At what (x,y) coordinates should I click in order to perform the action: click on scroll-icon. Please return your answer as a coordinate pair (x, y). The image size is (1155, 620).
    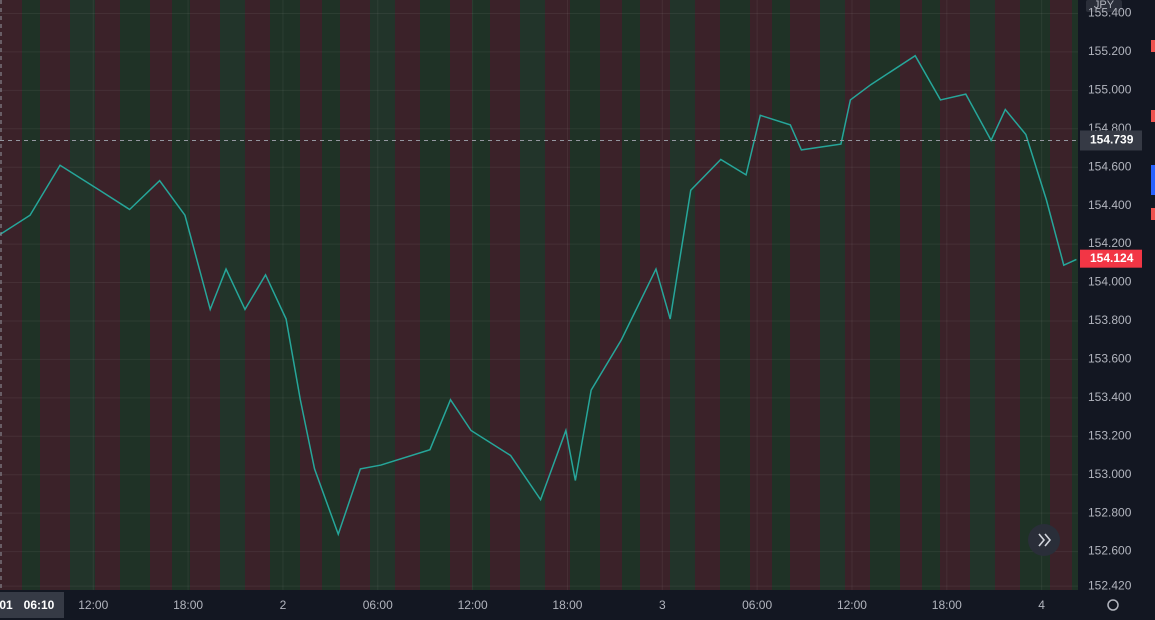
    Looking at the image, I should click on (1045, 540).